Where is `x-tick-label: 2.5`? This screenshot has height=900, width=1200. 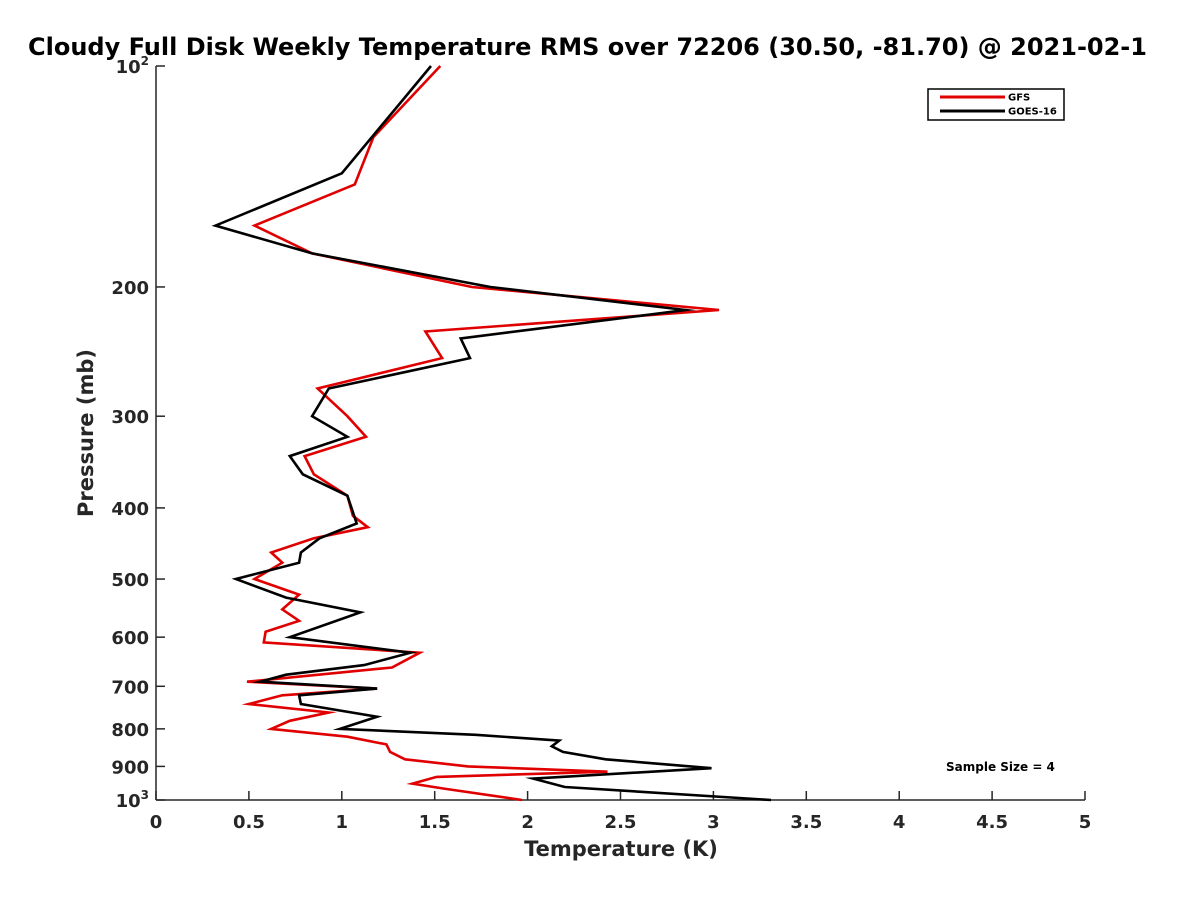
x-tick-label: 2.5 is located at coordinates (621, 822).